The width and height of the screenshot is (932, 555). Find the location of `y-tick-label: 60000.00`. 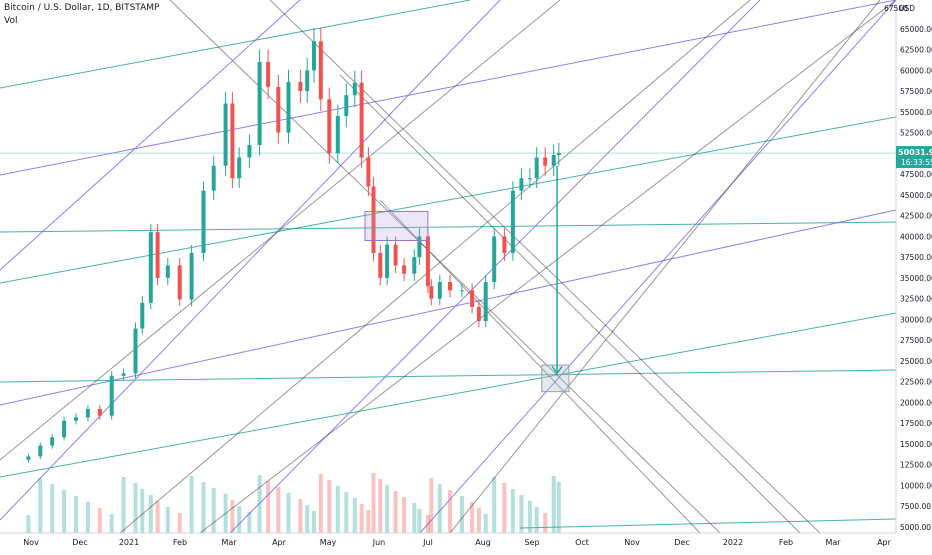

y-tick-label: 60000.00 is located at coordinates (916, 70).